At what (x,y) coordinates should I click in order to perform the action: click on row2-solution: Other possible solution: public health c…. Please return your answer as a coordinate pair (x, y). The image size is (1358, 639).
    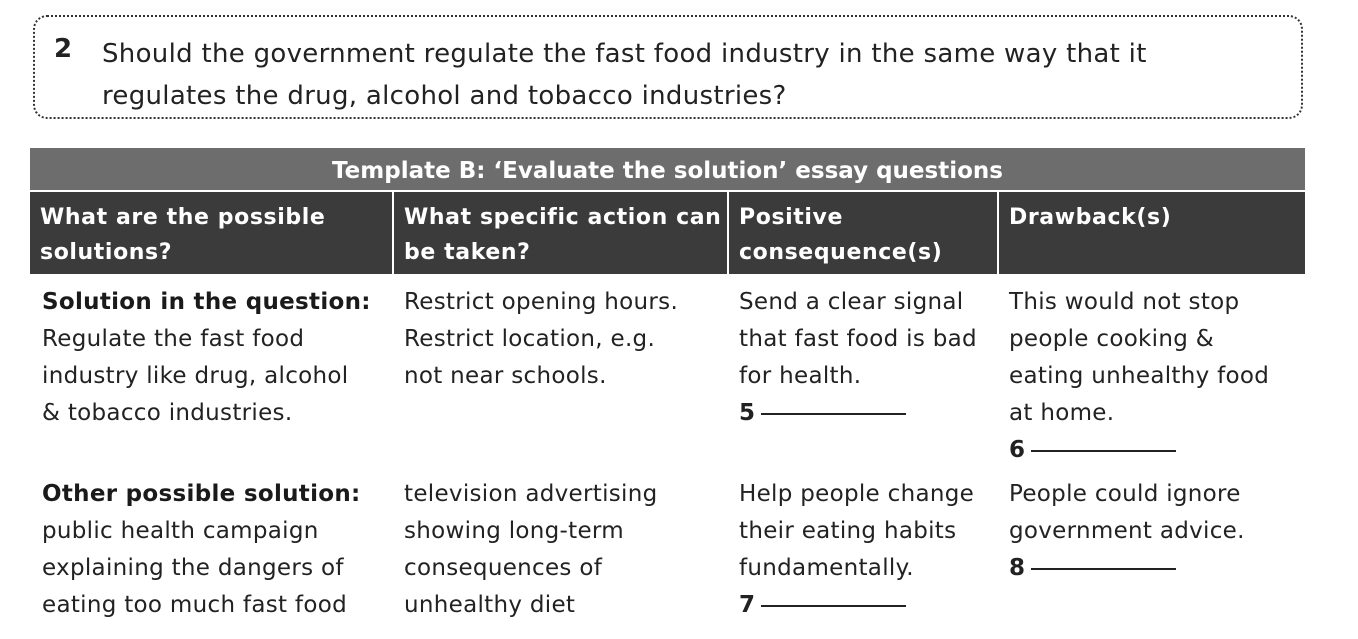
    Looking at the image, I should click on (217, 550).